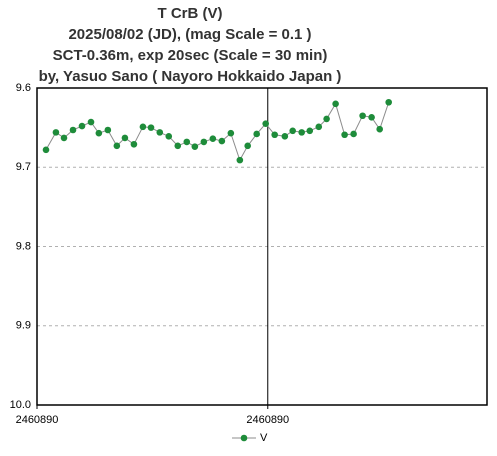 This screenshot has height=456, width=497. Describe the element at coordinates (190, 76) in the screenshot. I see `chart-title: by, Yasuo Sano ( Nayoro Hokkaido Japan )` at that location.